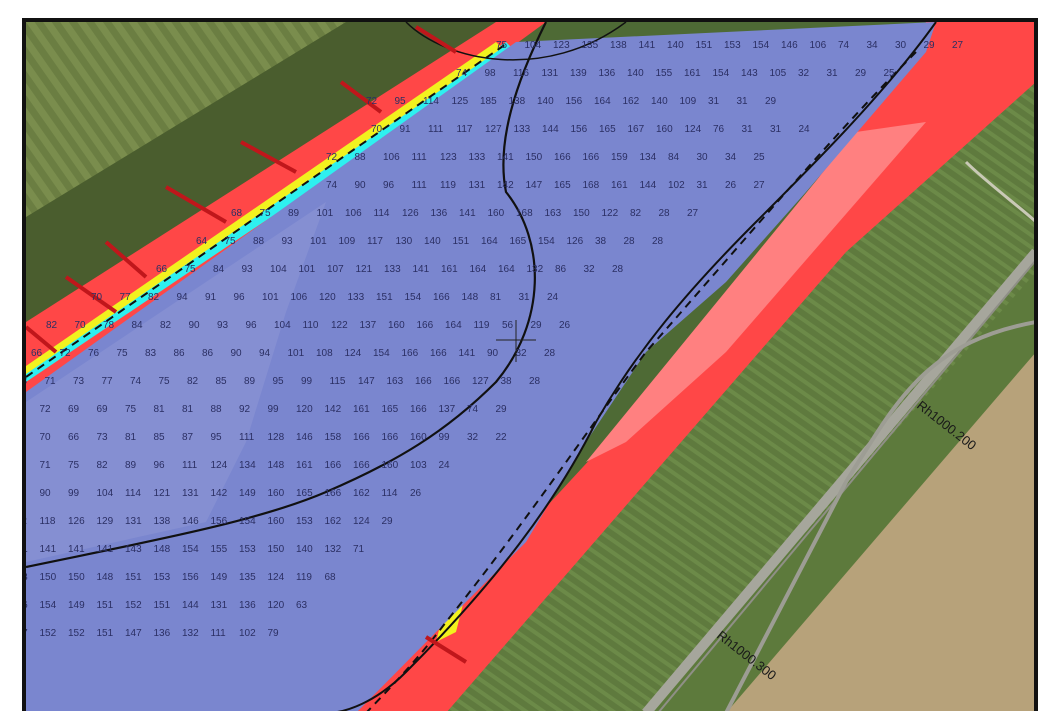 The width and height of the screenshot is (1044, 711). I want to click on depth-value: 106, so click(818, 45).